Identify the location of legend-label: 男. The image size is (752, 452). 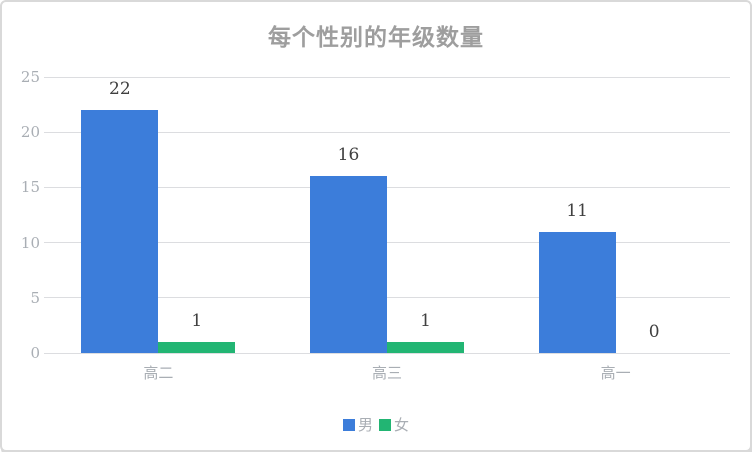
(365, 425).